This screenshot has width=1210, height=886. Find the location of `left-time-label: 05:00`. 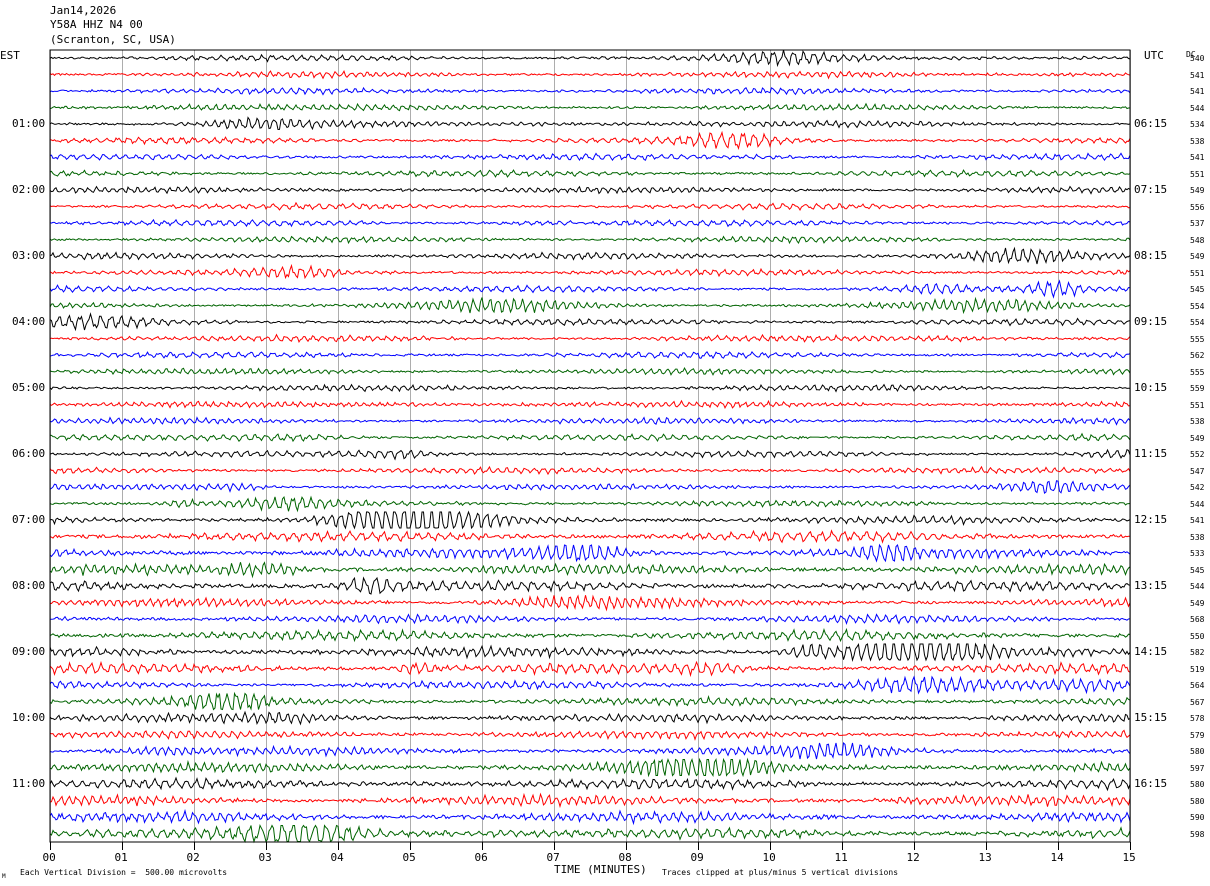

left-time-label: 05:00 is located at coordinates (29, 387).